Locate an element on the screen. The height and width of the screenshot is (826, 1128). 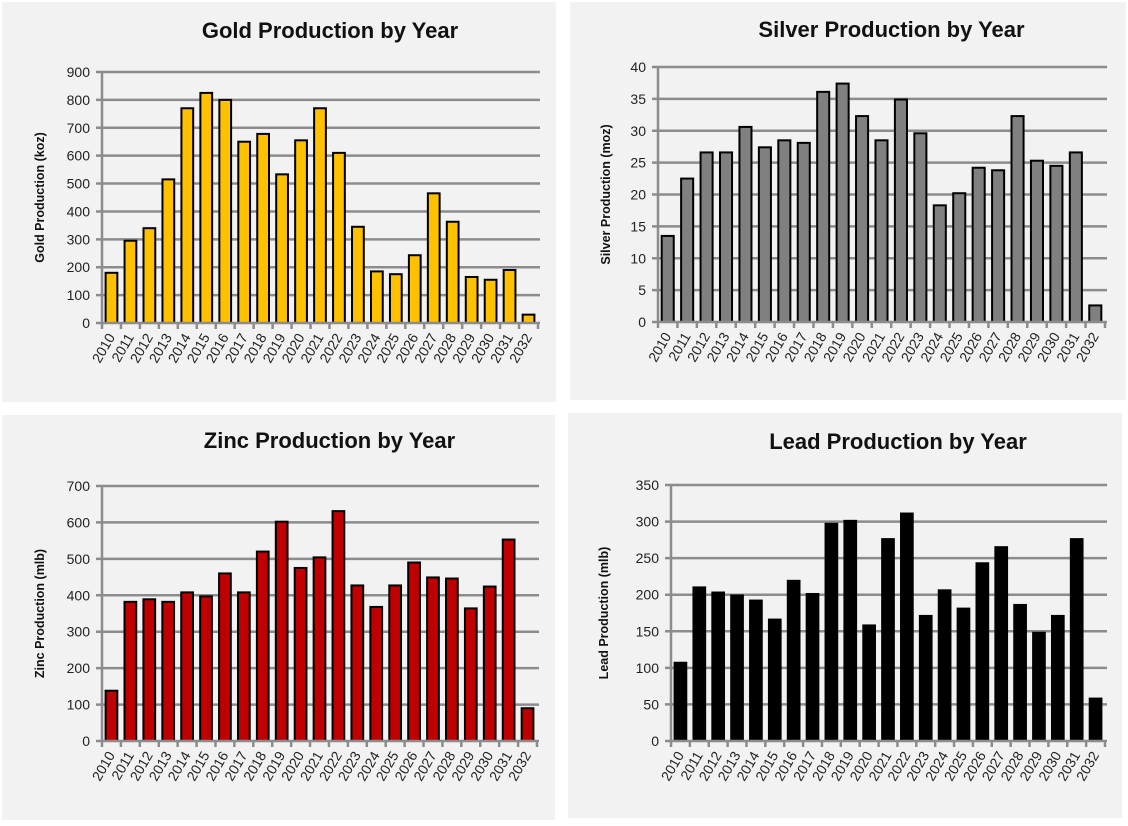
chart-title: Lead Production by Year is located at coordinates (898, 441).